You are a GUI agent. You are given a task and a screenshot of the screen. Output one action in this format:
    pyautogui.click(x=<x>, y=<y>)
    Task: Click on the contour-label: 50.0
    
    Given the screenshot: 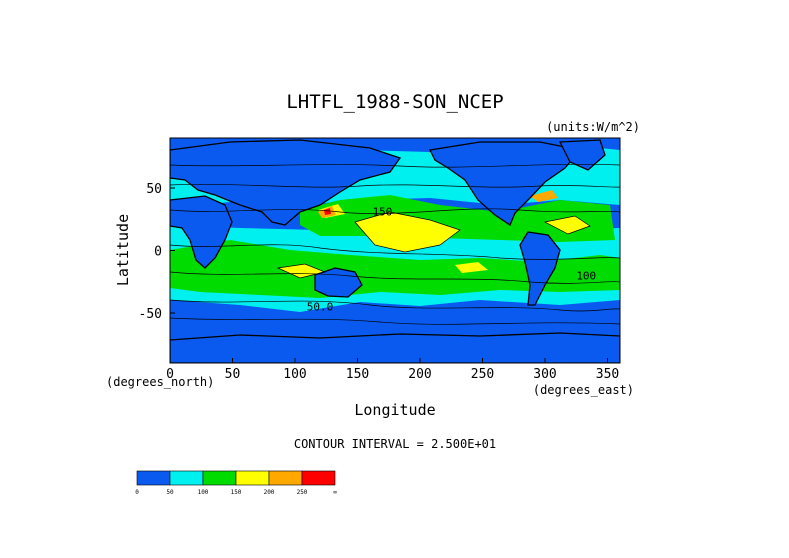 What is the action you would take?
    pyautogui.click(x=320, y=307)
    